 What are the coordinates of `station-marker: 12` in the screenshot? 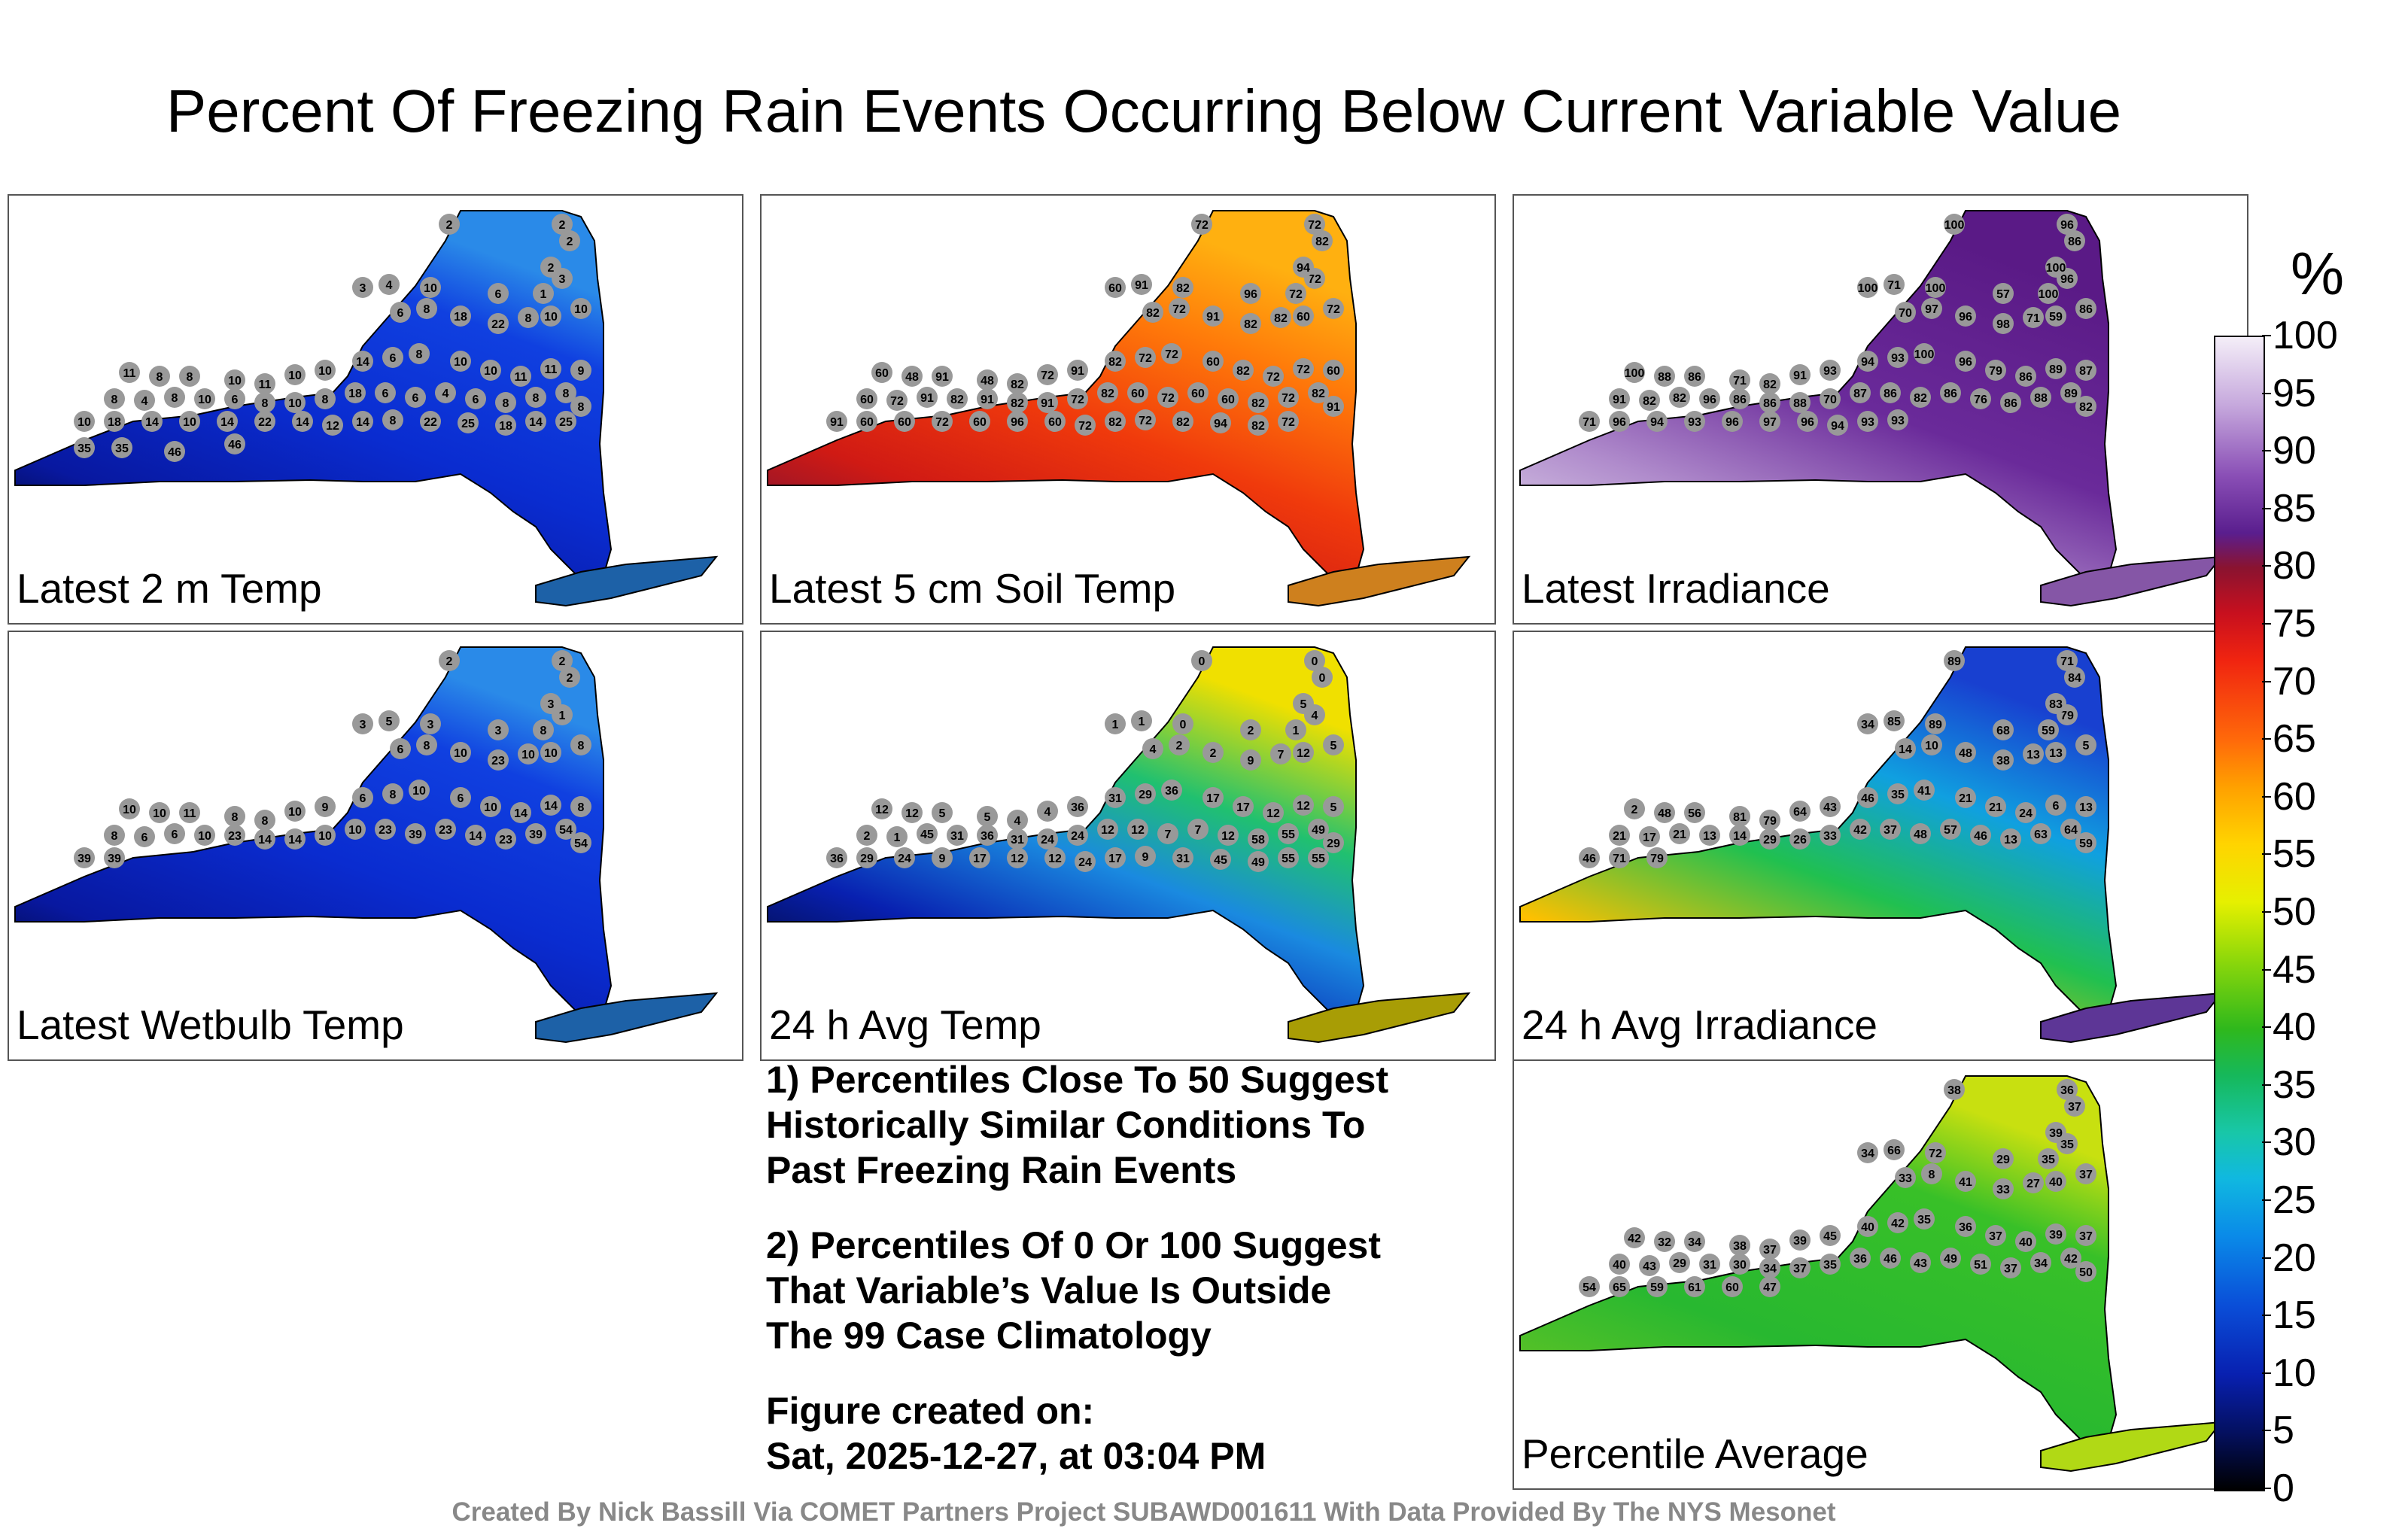 It's located at (1137, 829).